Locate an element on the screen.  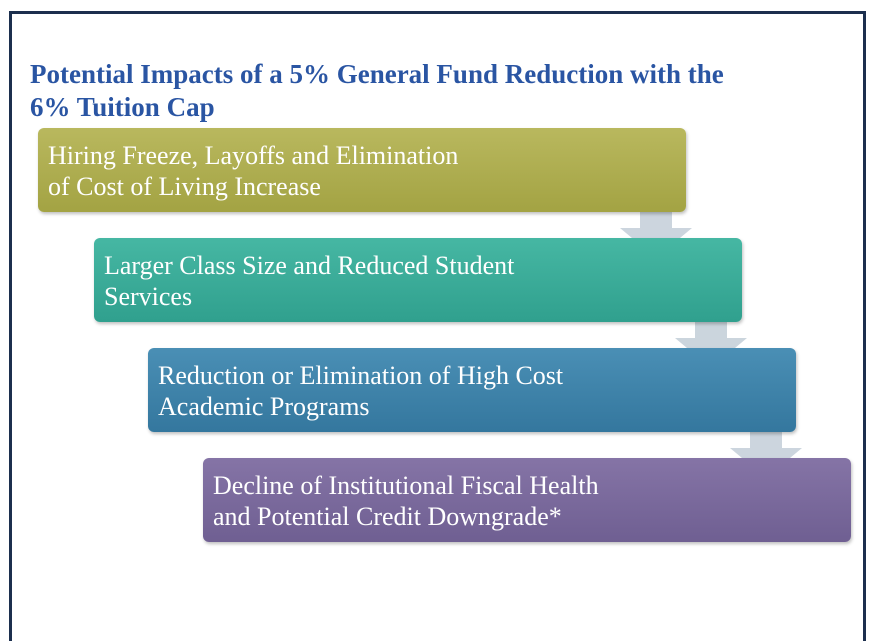
step-line: and Potential Credit Downgrade* is located at coordinates (387, 516).